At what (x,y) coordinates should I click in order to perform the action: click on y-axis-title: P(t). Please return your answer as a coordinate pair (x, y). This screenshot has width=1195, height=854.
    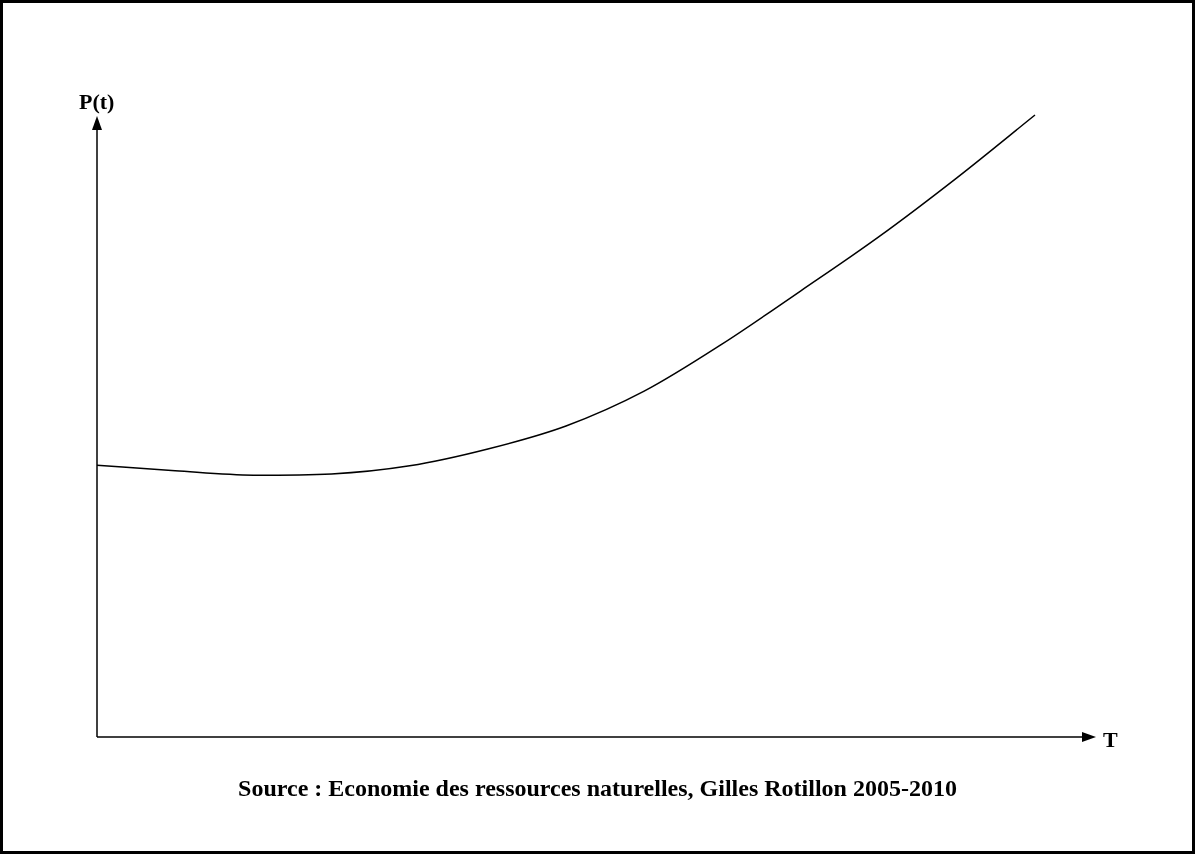
    Looking at the image, I should click on (97, 102).